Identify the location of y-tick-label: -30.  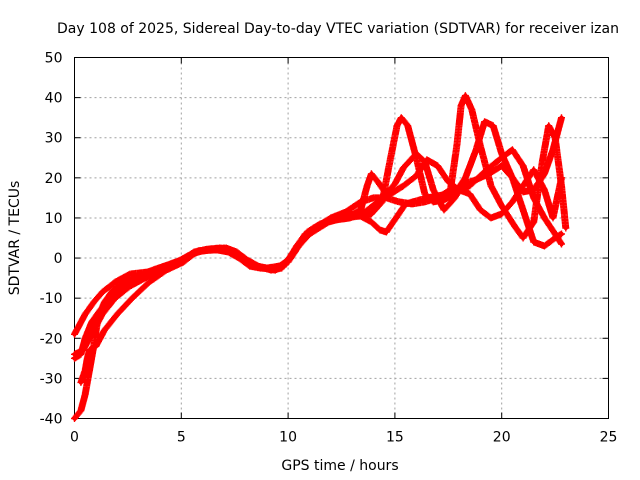
(51, 379).